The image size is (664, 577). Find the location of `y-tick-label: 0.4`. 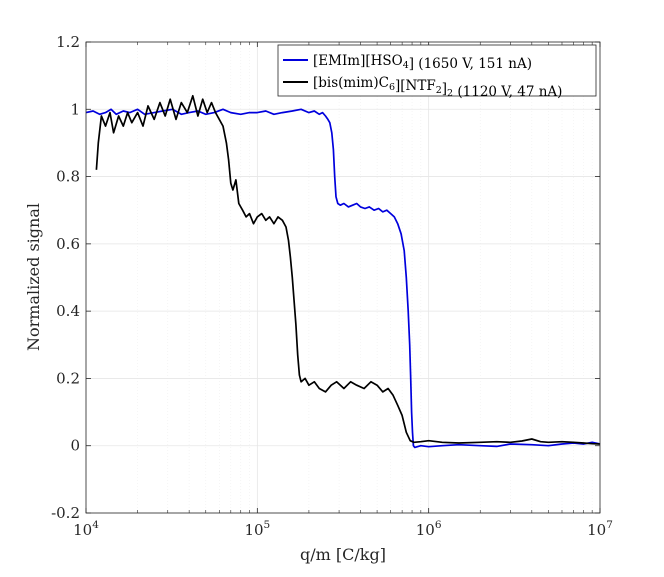

y-tick-label: 0.4 is located at coordinates (68, 311).